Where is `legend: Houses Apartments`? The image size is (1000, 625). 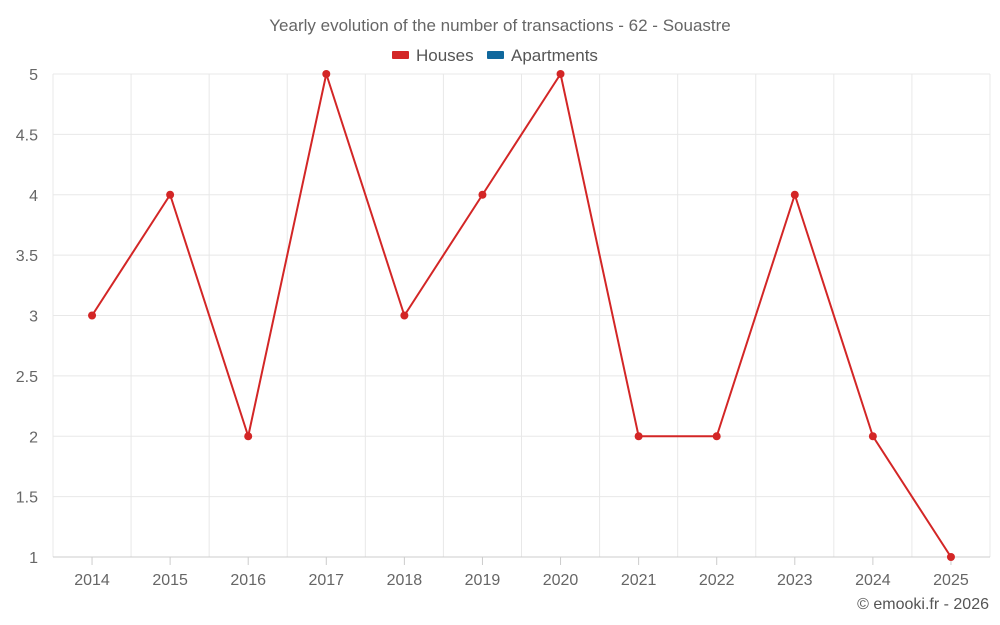 legend: Houses Apartments is located at coordinates (495, 55).